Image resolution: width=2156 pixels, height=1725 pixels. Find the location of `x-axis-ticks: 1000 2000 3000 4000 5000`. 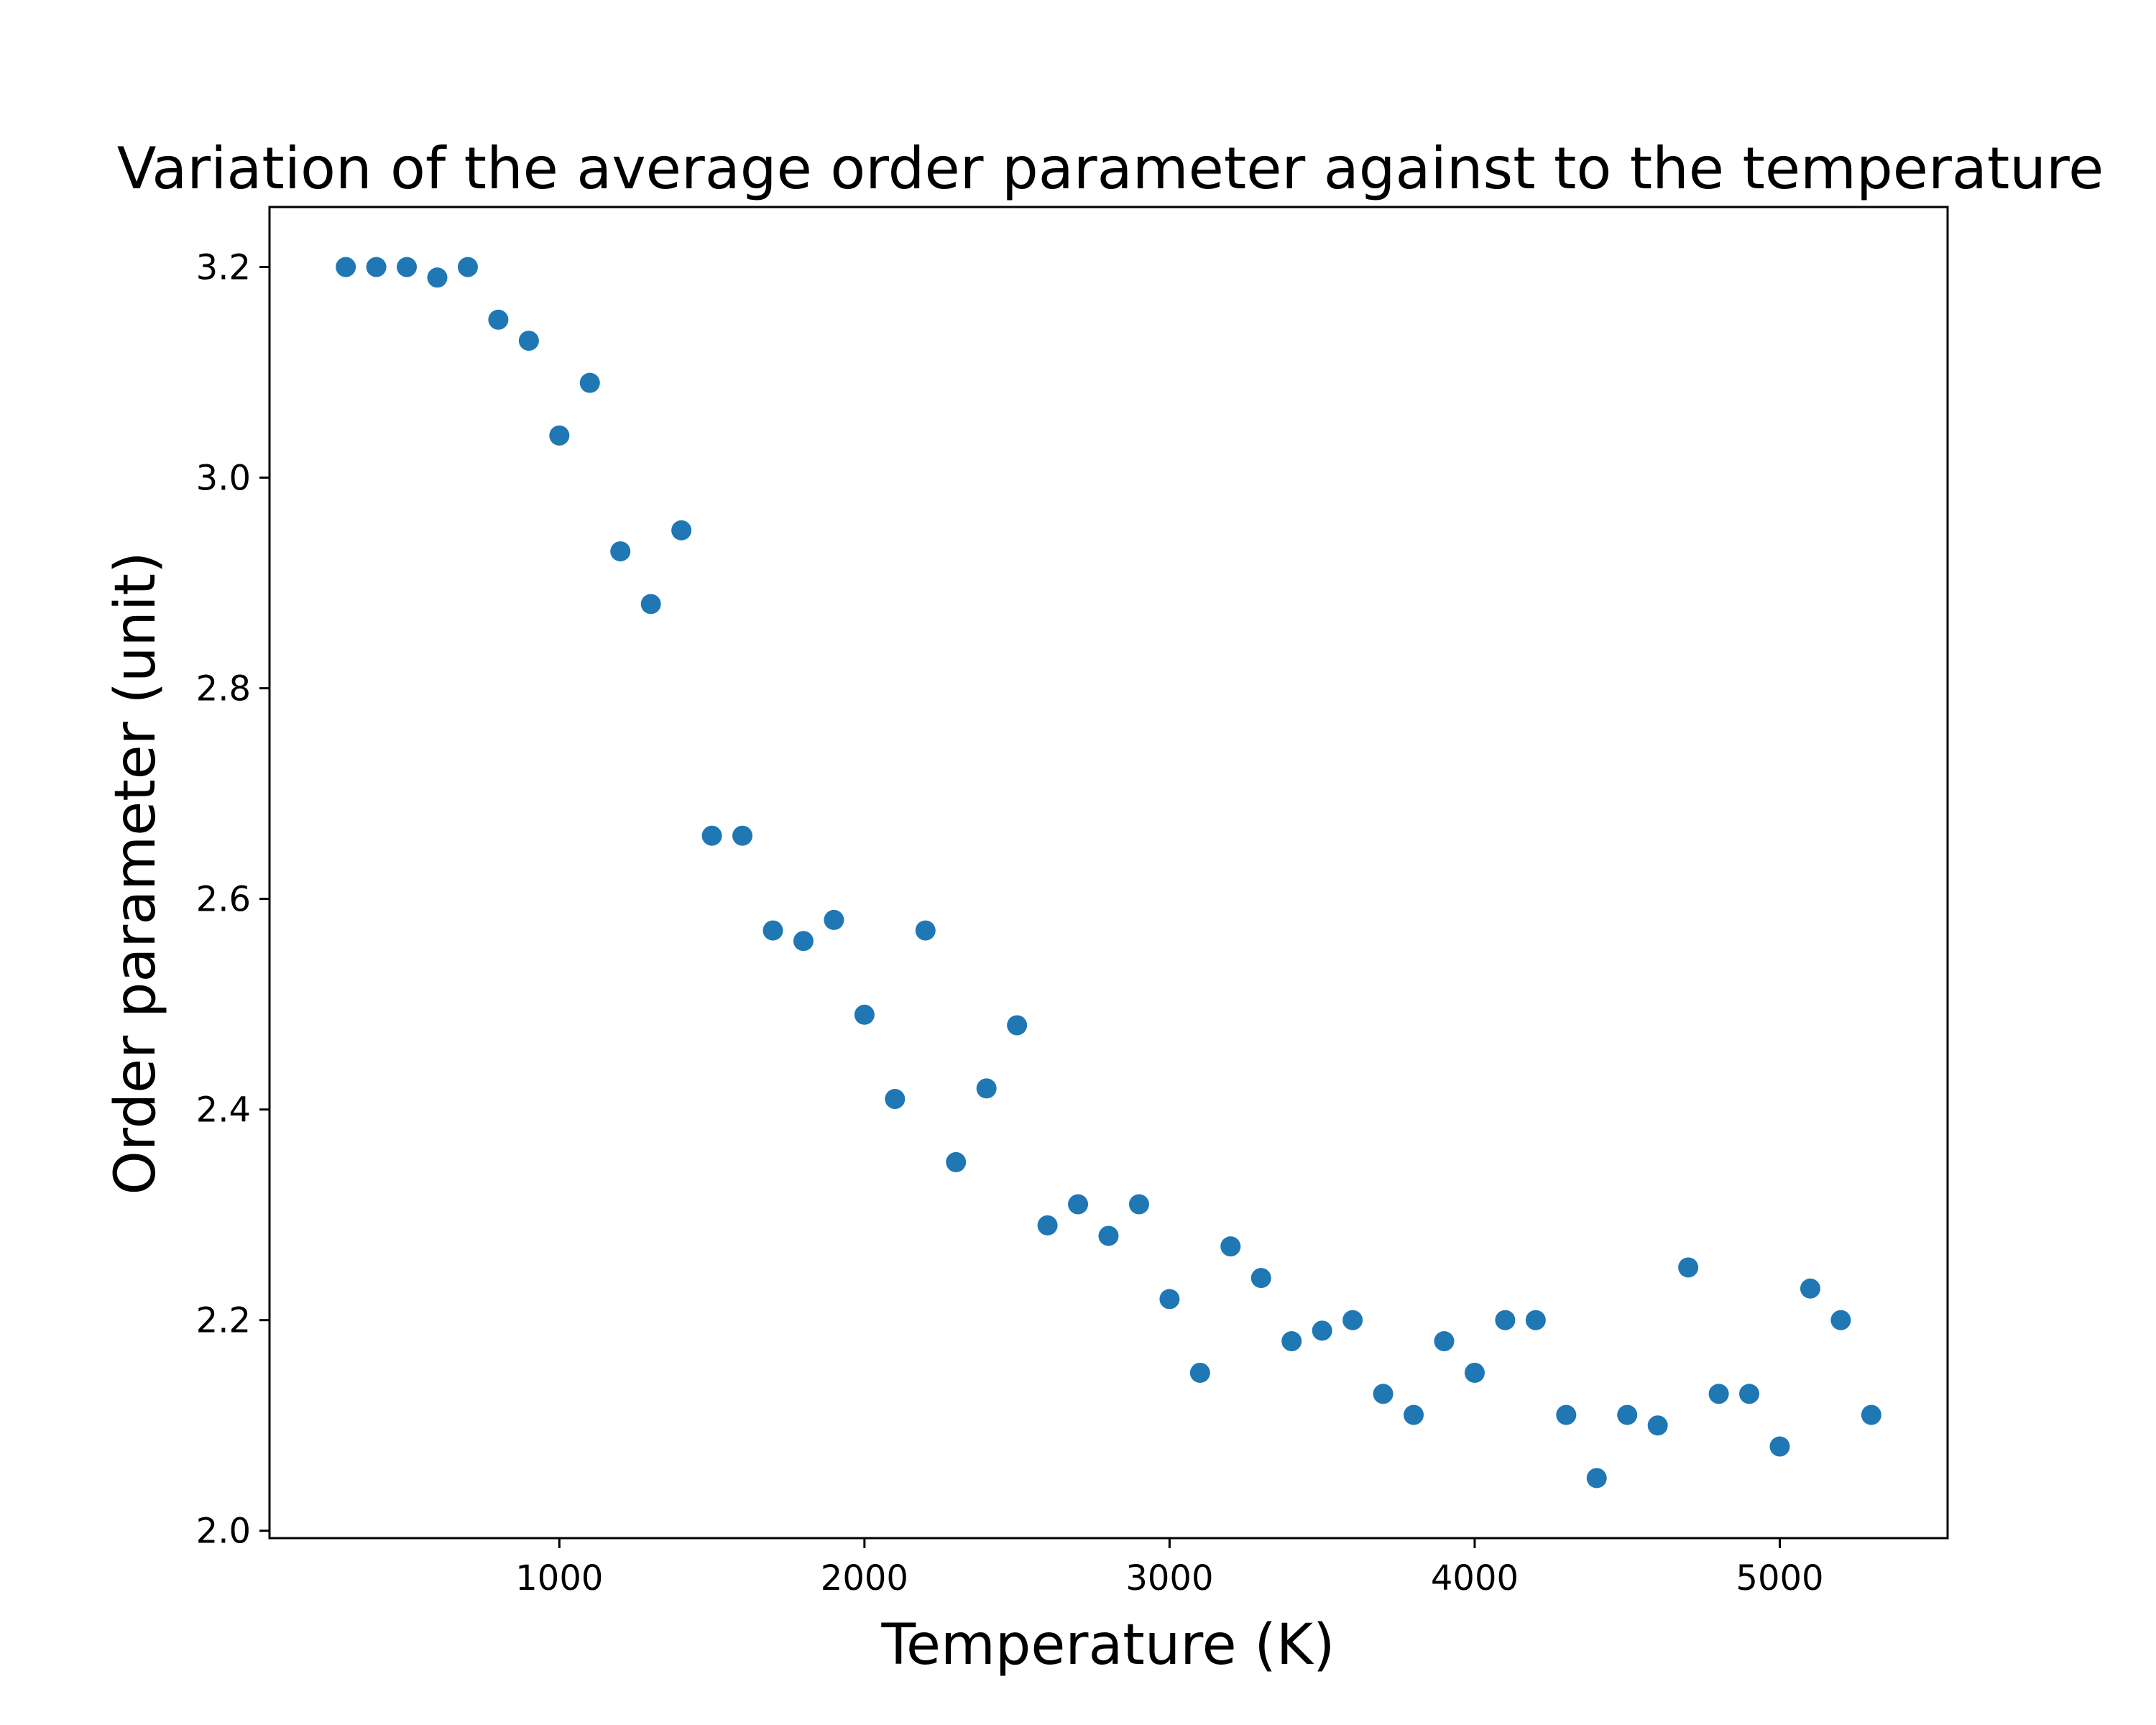

x-axis-ticks: 1000 2000 3000 4000 5000 is located at coordinates (1169, 1568).